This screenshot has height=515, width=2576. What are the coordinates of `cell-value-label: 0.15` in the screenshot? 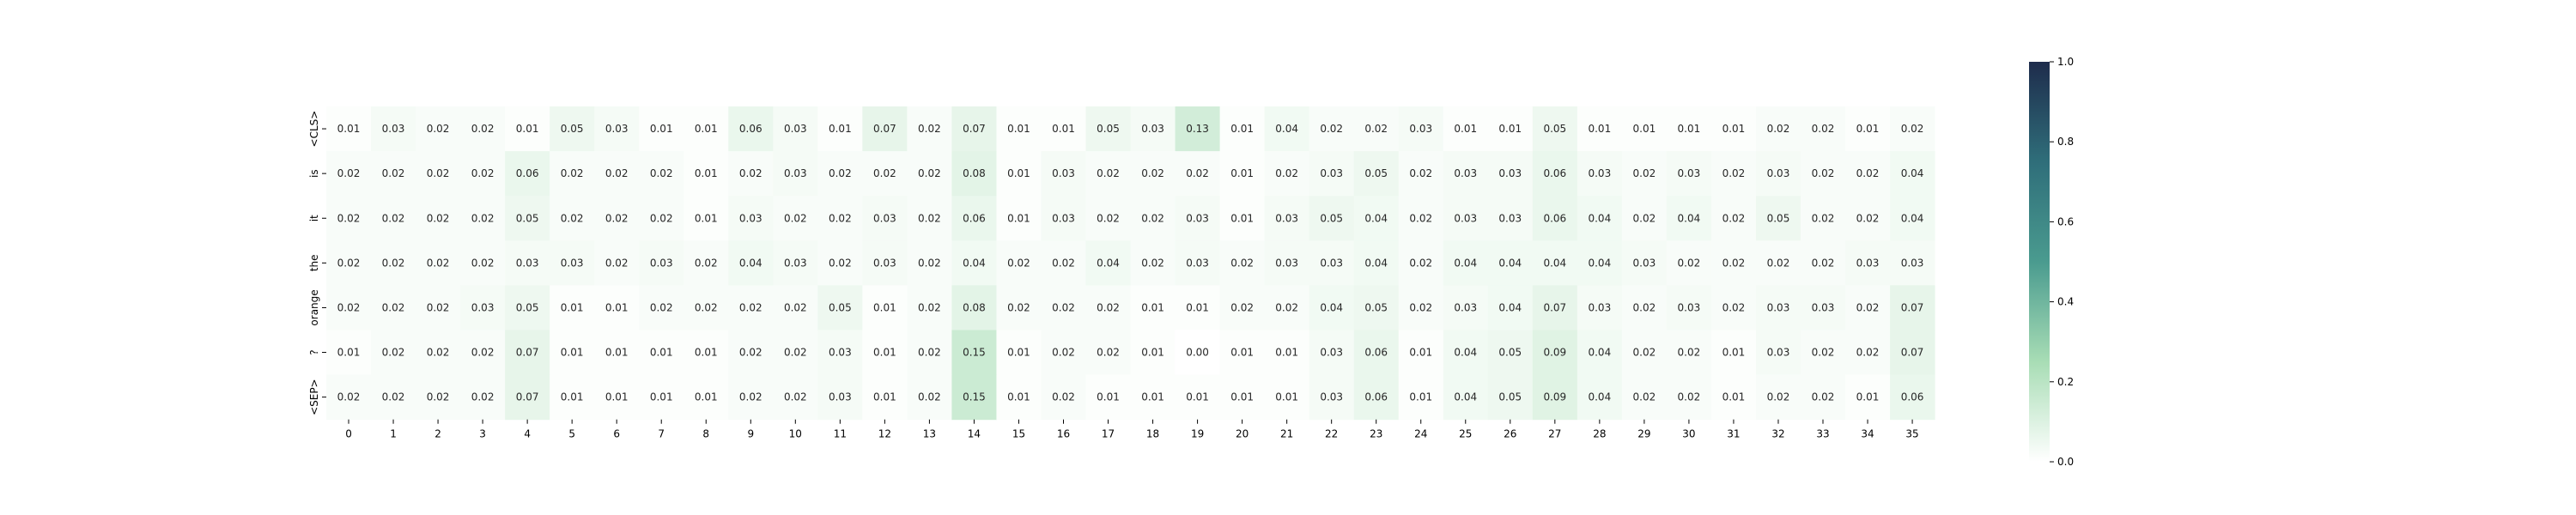 It's located at (974, 353).